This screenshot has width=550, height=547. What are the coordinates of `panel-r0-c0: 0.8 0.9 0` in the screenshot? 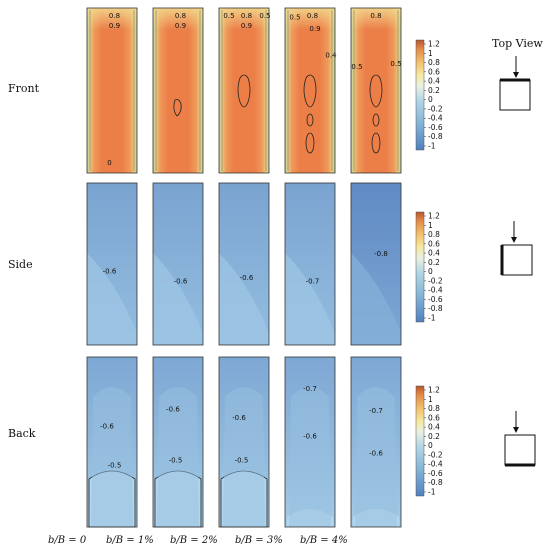 It's located at (112, 90).